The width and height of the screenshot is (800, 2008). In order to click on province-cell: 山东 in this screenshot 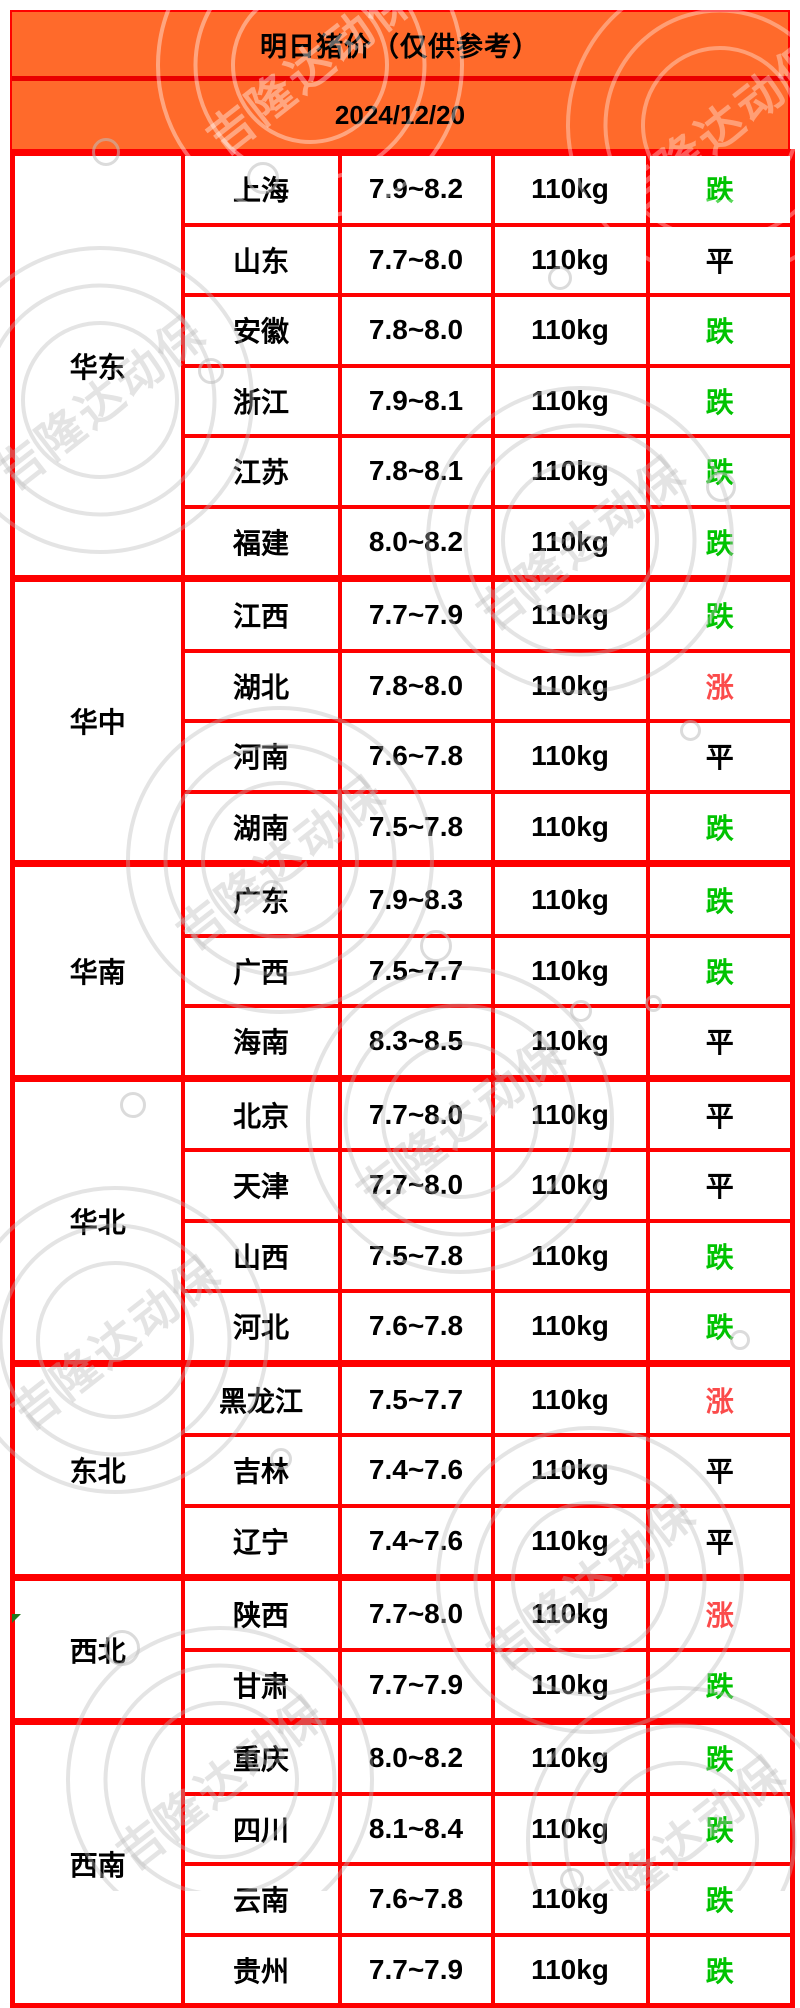, I will do `click(261, 259)`.